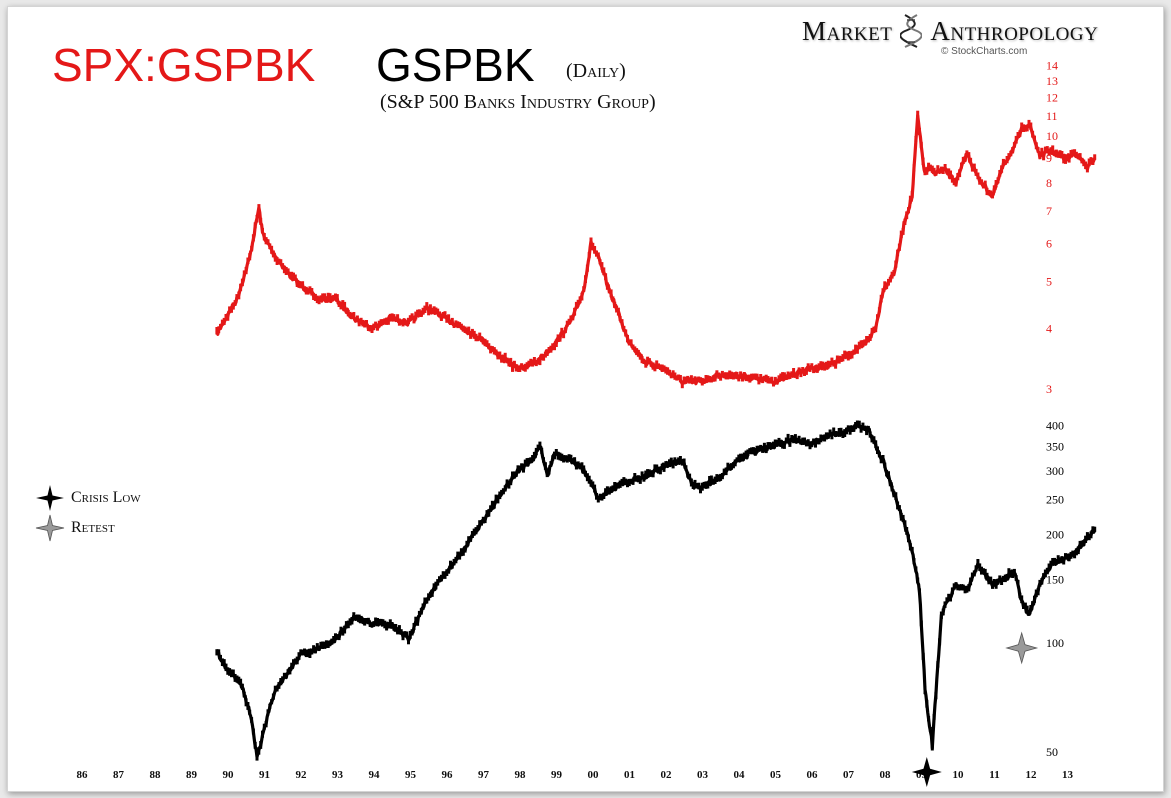  What do you see at coordinates (975, 709) in the screenshot?
I see `markers` at bounding box center [975, 709].